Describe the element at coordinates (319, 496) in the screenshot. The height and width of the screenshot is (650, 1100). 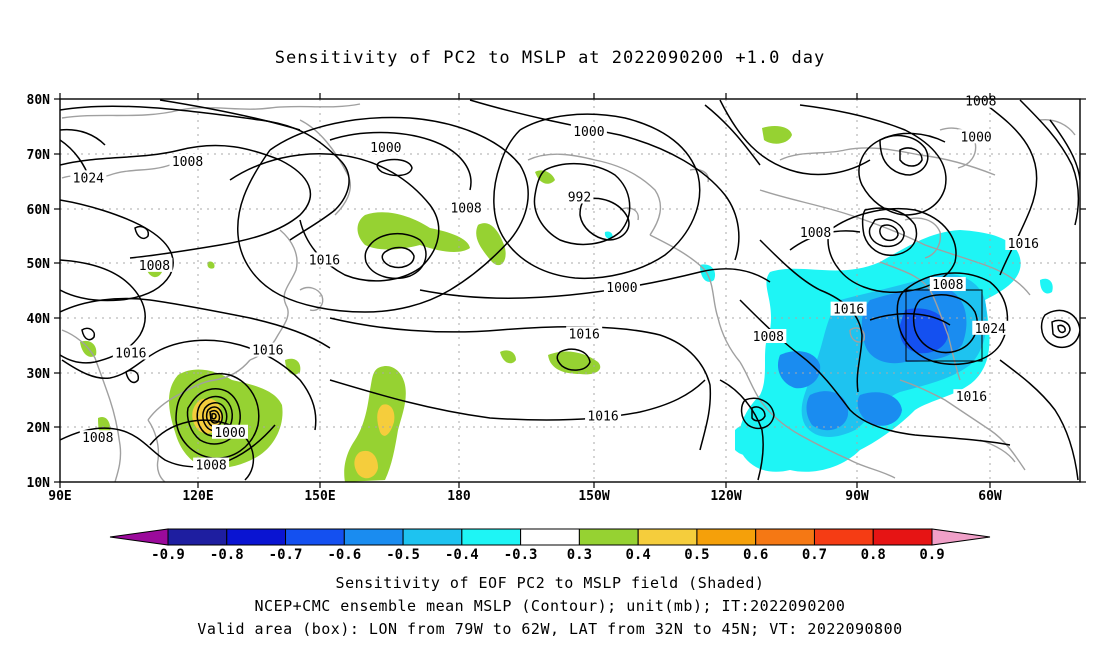
I see `lon-tick-label: 150E` at that location.